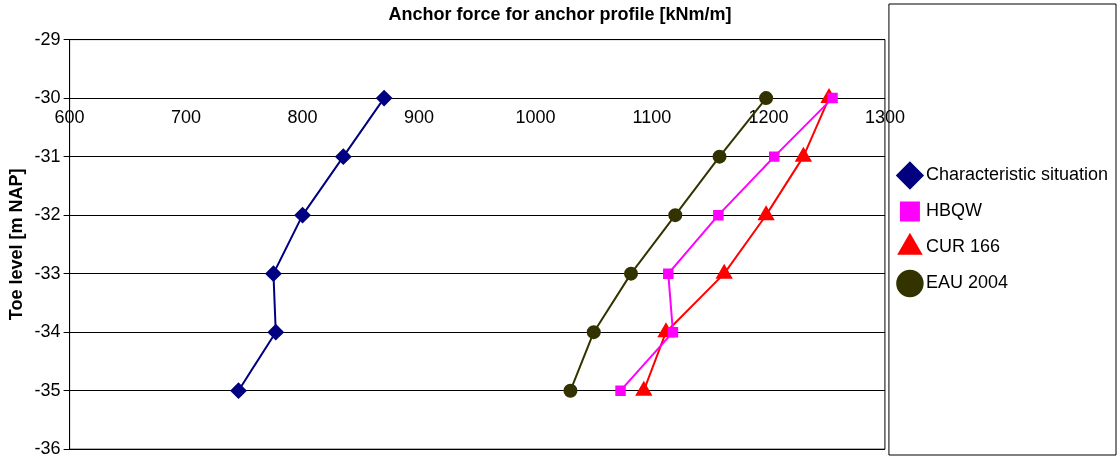 The image size is (1120, 463). Describe the element at coordinates (419, 116) in the screenshot. I see `x-tick-label: 900` at that location.